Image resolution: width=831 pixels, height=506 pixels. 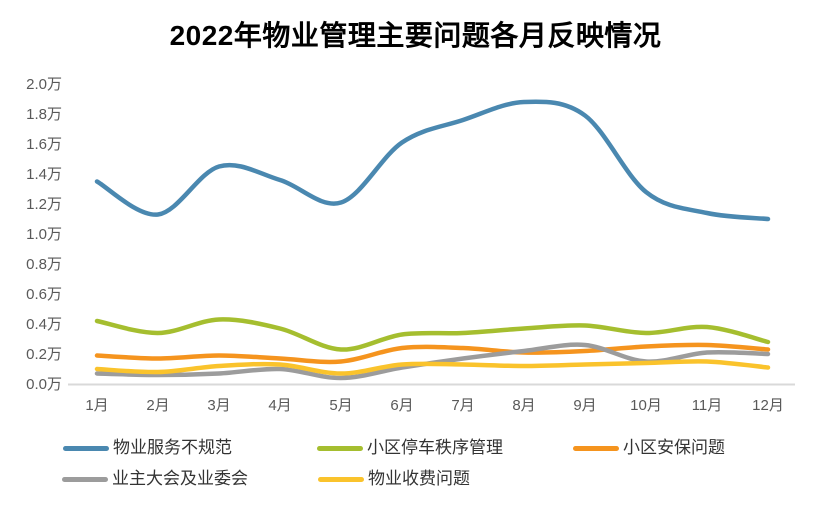 I want to click on x-axis-tick-label: 8月, so click(x=523, y=405).